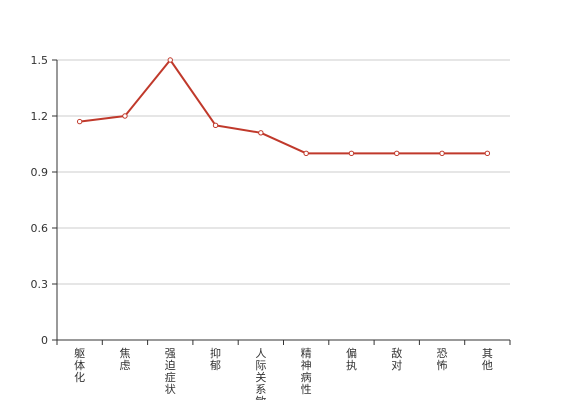 The width and height of the screenshot is (567, 400). What do you see at coordinates (351, 359) in the screenshot?
I see `x-tick-label-6: 偏执` at bounding box center [351, 359].